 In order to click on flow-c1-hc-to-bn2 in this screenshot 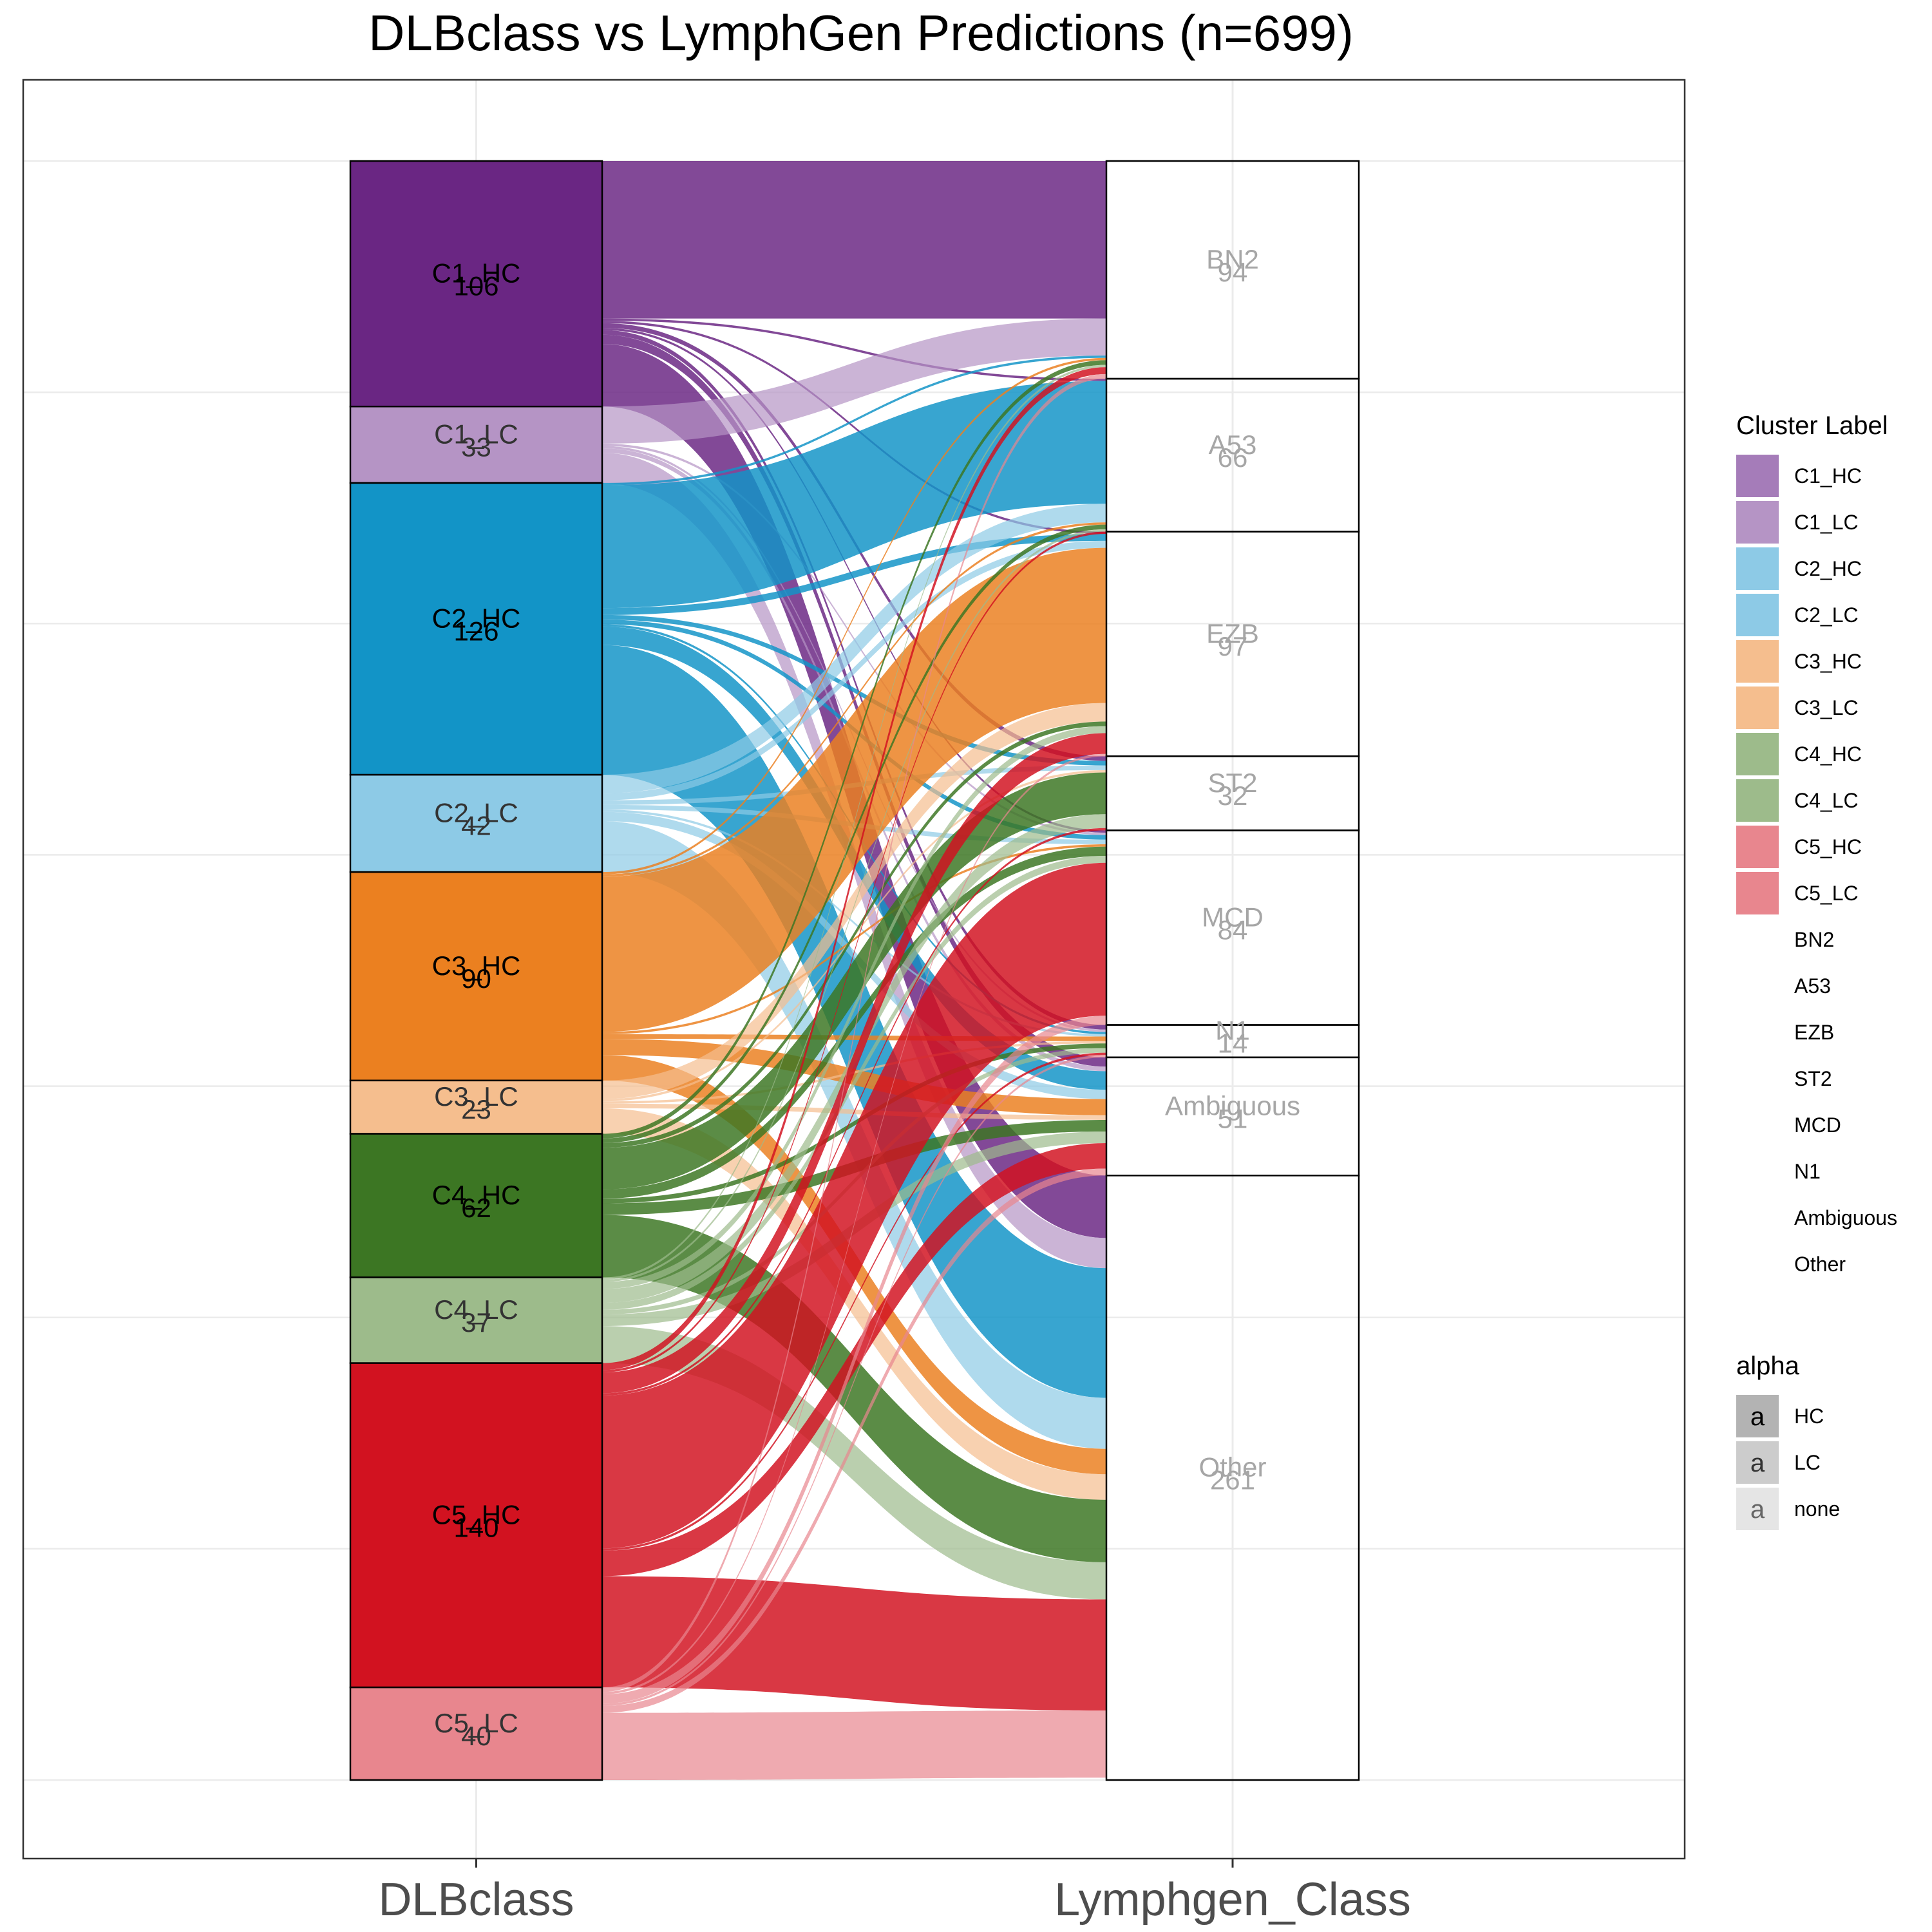, I will do `click(854, 240)`.